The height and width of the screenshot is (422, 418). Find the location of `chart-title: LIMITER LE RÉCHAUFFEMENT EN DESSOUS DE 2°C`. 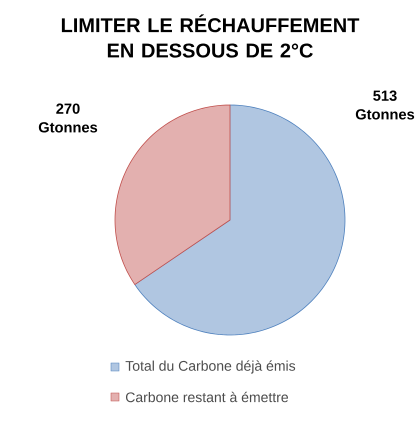

chart-title: LIMITER LE RÉCHAUFFEMENT EN DESSOUS DE 2°C is located at coordinates (211, 36).